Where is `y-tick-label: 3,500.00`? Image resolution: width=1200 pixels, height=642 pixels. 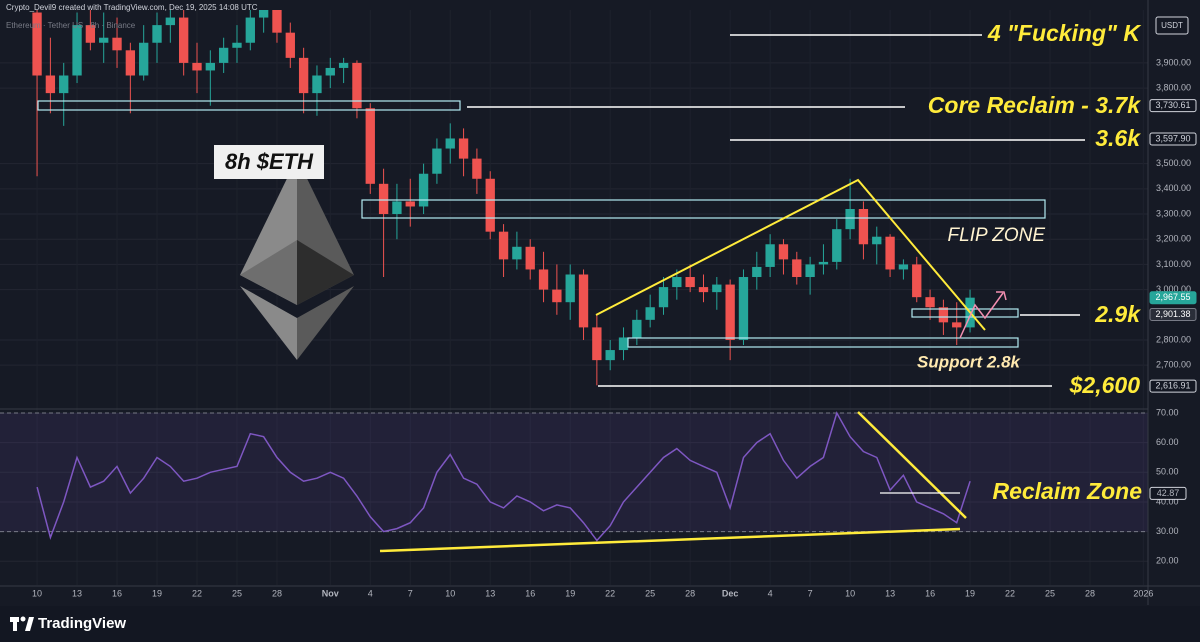
y-tick-label: 3,500.00 is located at coordinates (1173, 163).